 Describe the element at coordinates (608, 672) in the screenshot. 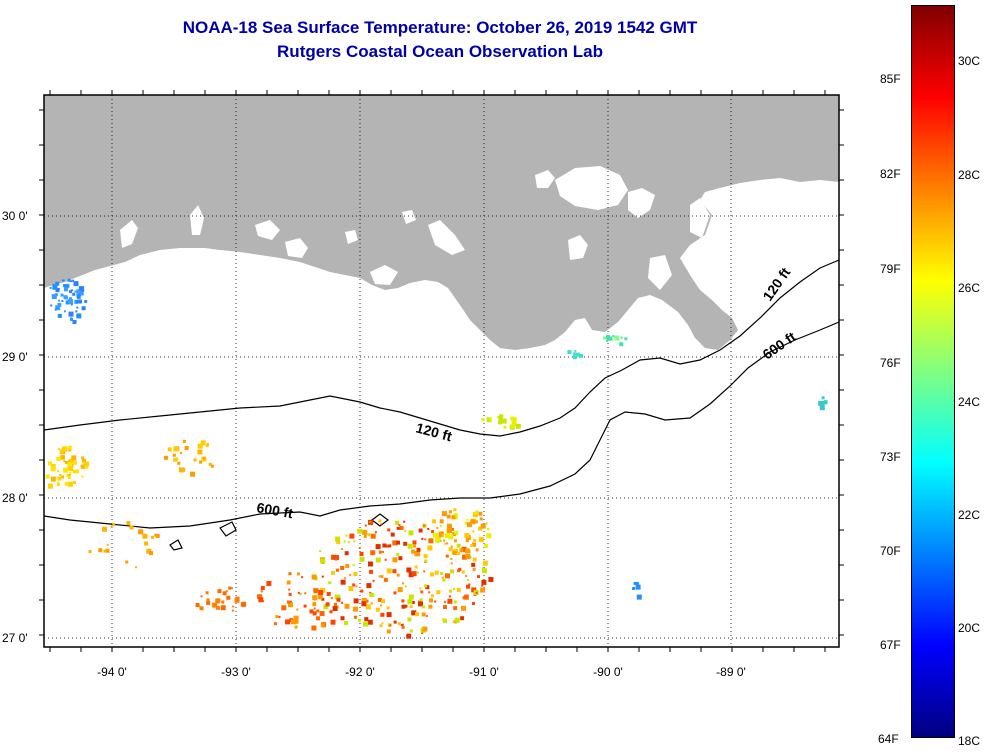

I see `lon-label: -90 0'` at that location.